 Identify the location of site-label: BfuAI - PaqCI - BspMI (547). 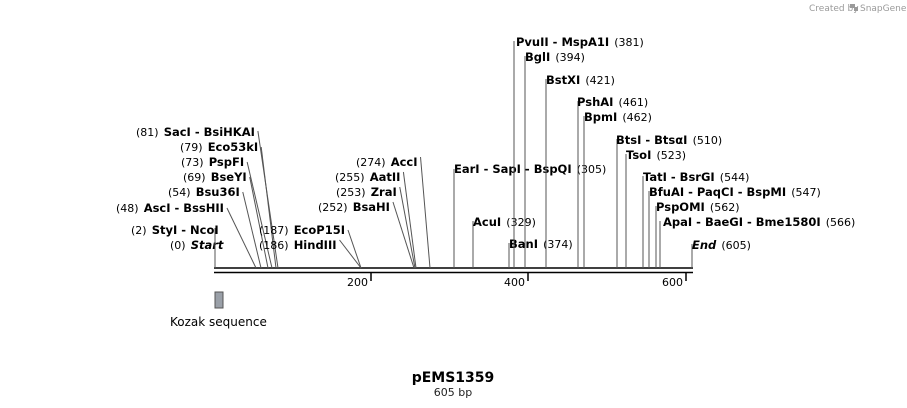
(735, 190).